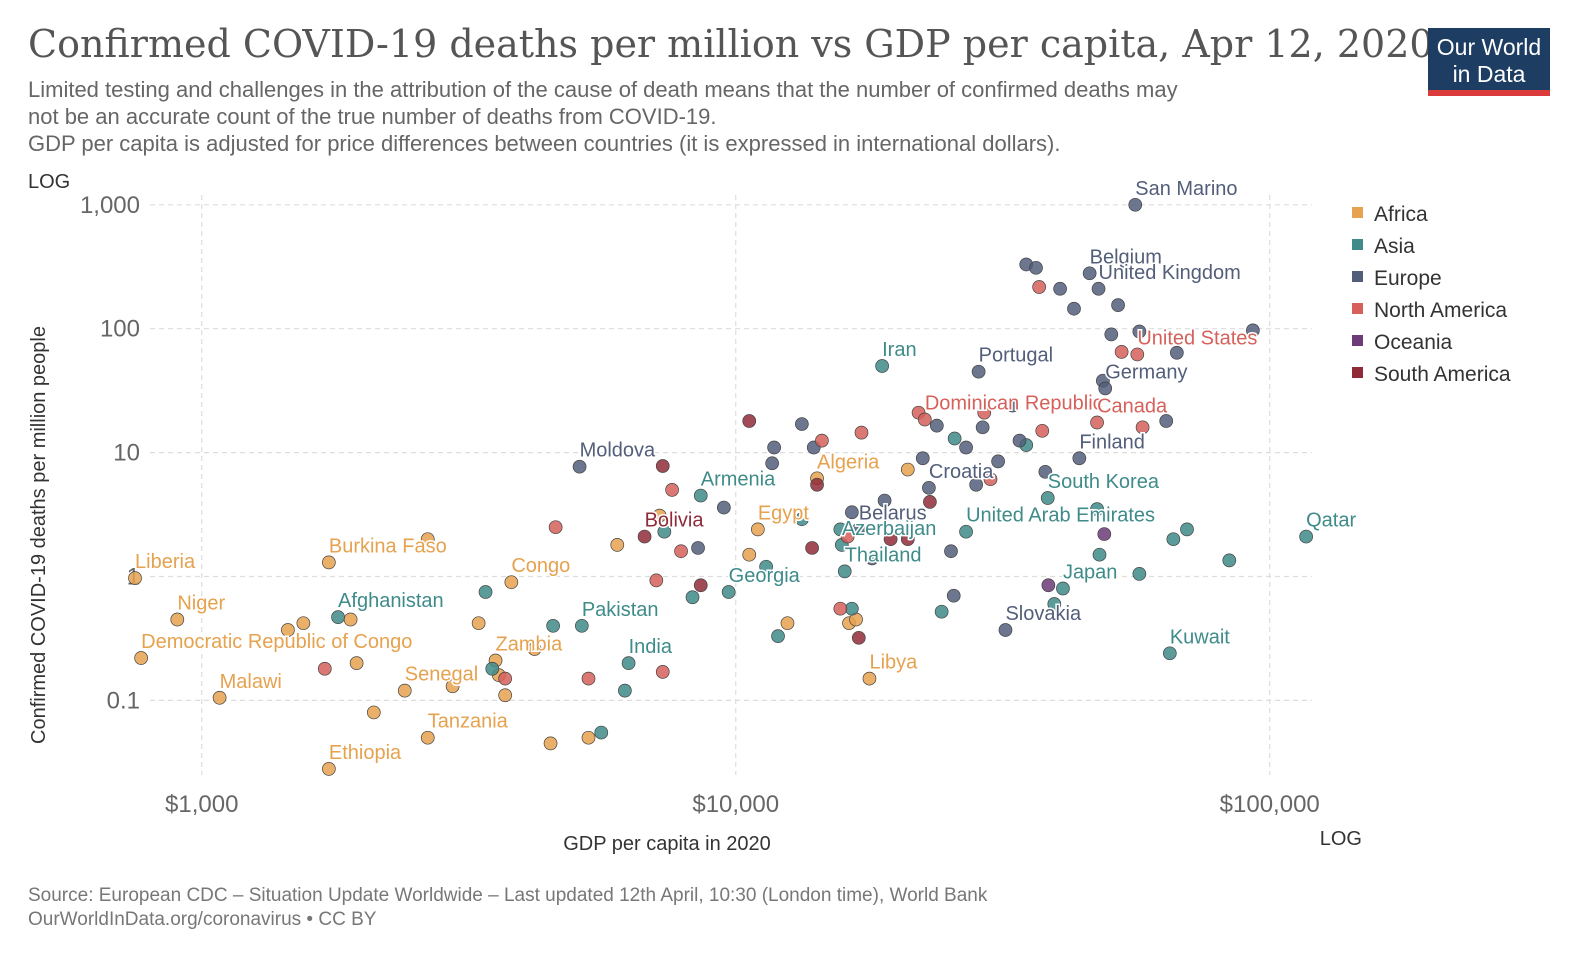 The image size is (1594, 962). Describe the element at coordinates (201, 603) in the screenshot. I see `point-label: Niger` at that location.